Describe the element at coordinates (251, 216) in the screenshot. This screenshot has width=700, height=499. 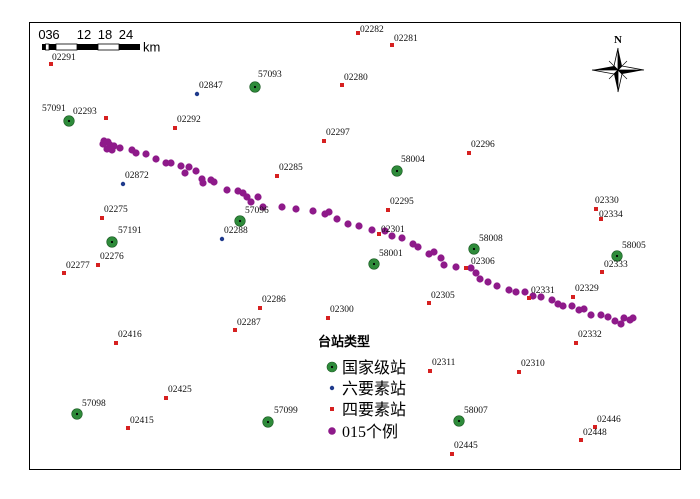
I see `station-57096: 57096` at that location.